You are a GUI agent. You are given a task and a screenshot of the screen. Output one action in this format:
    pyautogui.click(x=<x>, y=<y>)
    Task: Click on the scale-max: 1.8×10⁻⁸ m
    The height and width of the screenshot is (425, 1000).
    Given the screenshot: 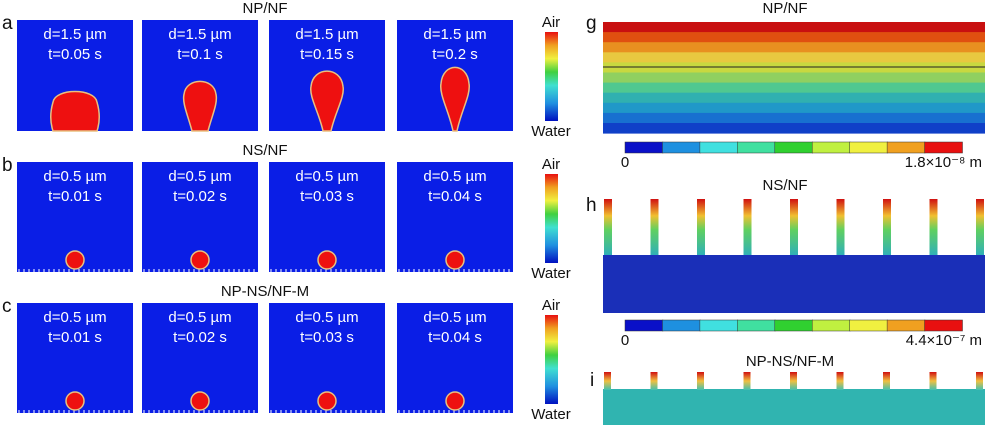 What is the action you would take?
    pyautogui.click(x=943, y=162)
    